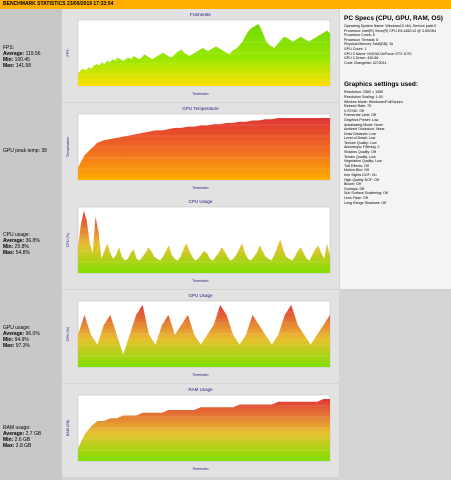  I want to click on chart-svg: CPU Usage Timeindex CPU (%), so click(198, 241).